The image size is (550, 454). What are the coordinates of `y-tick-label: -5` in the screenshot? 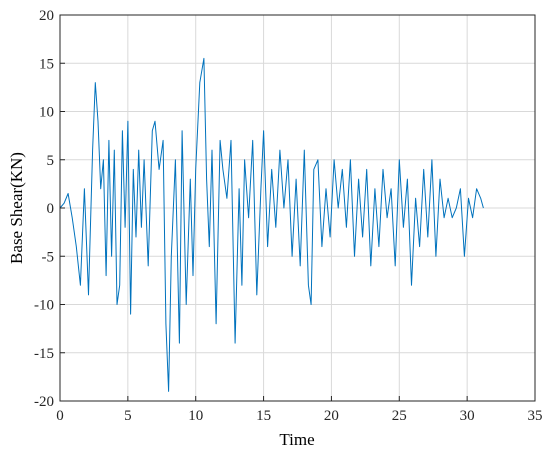 It's located at (48, 257).